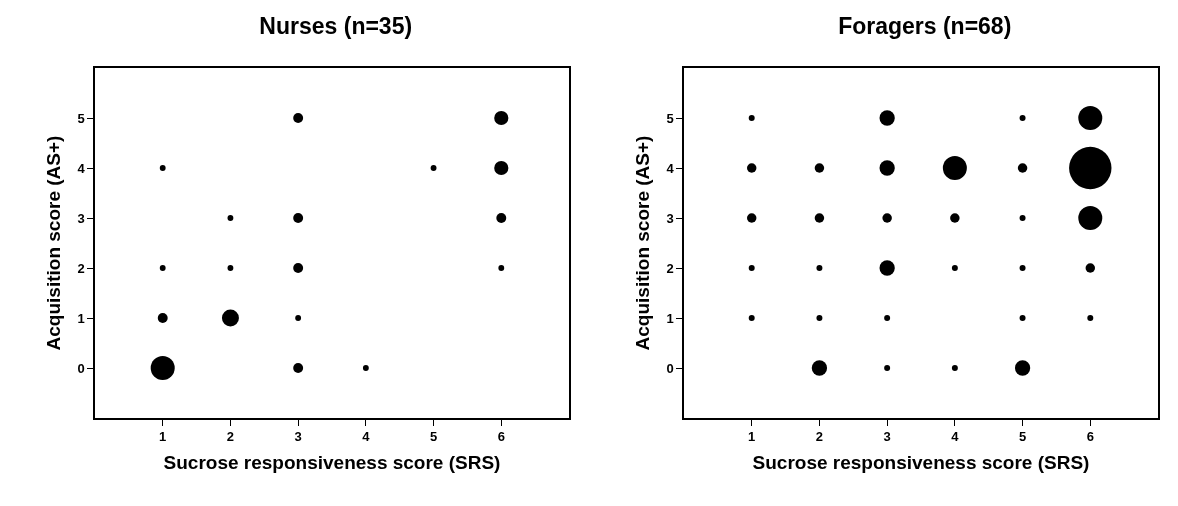  Describe the element at coordinates (925, 25) in the screenshot. I see `chart-title: Foragers (n=68)` at that location.